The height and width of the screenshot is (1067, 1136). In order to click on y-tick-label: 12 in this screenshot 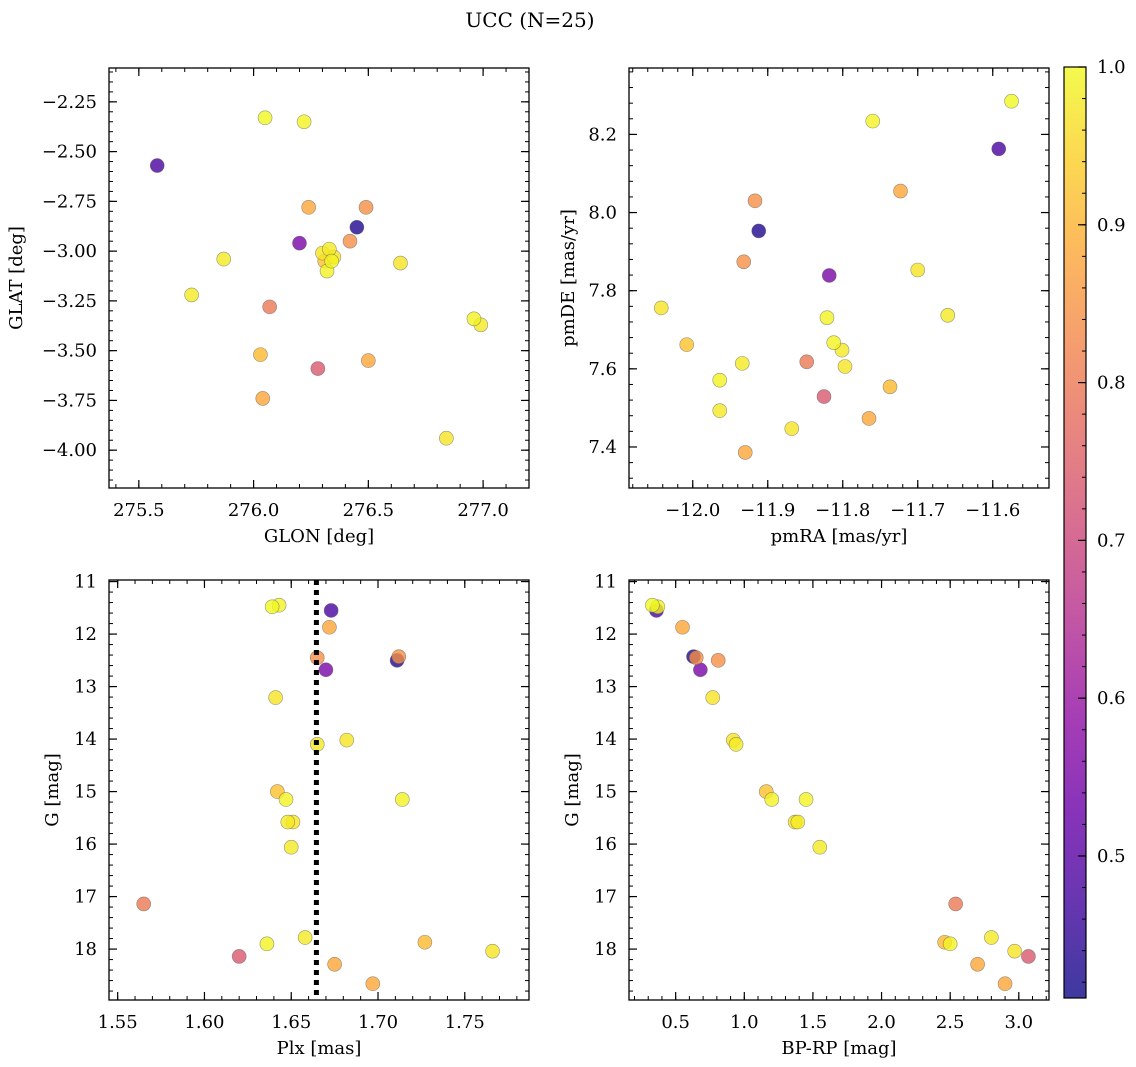, I will do `click(605, 634)`.